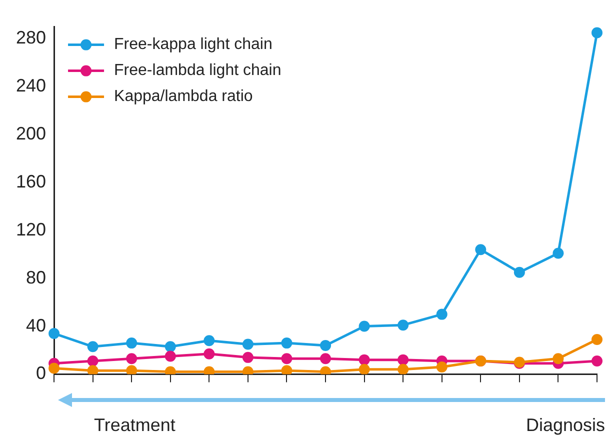 The height and width of the screenshot is (445, 613). Describe the element at coordinates (36, 325) in the screenshot. I see `y-tick-label: 40` at that location.